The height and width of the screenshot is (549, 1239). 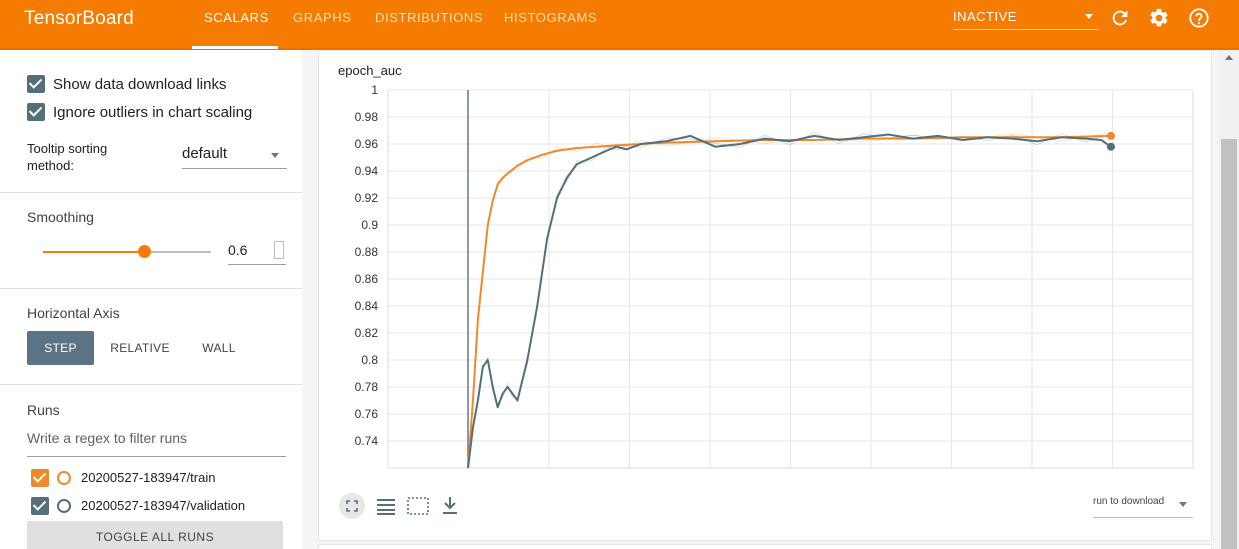 I want to click on runs-filter-placeholder: Write a regex to filter runs, so click(x=107, y=438).